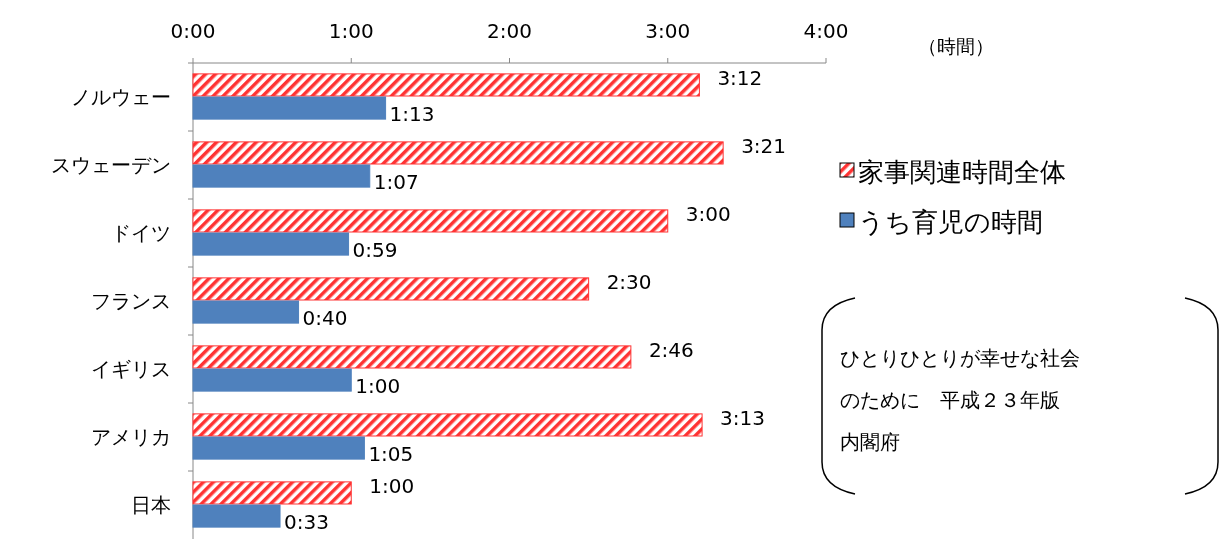 The width and height of the screenshot is (1223, 539). What do you see at coordinates (121, 97) in the screenshot?
I see `y-tick-label: ノルウェー` at bounding box center [121, 97].